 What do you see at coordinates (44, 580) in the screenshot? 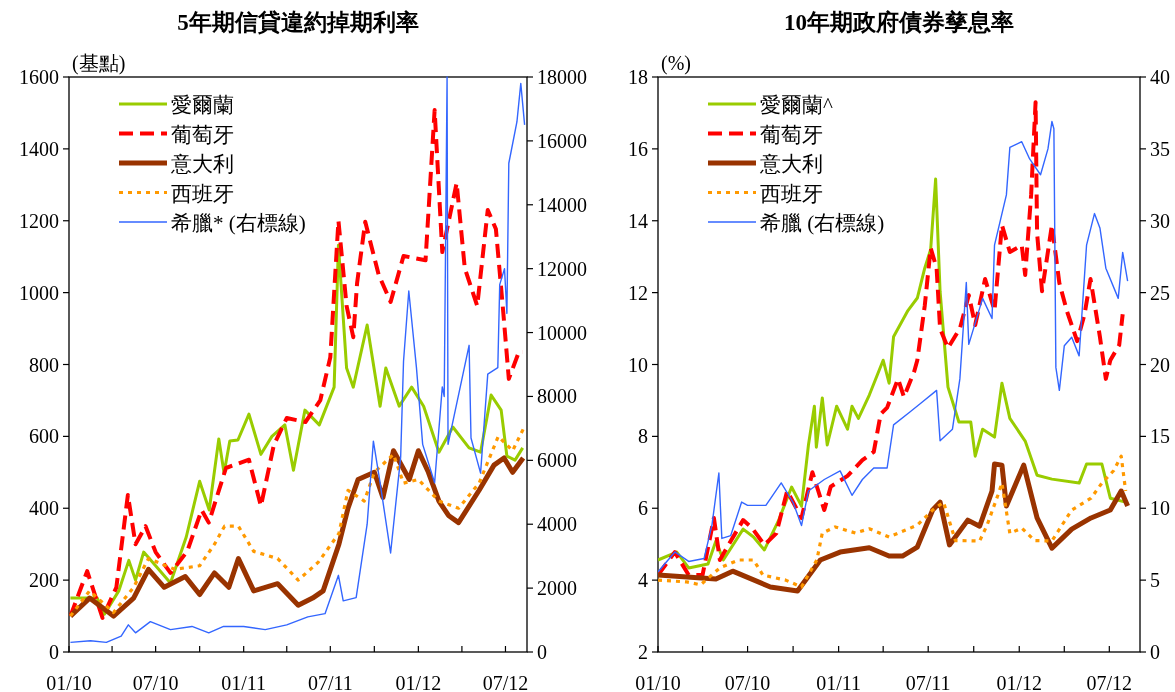
I see `y-tick-label: 200` at bounding box center [44, 580].